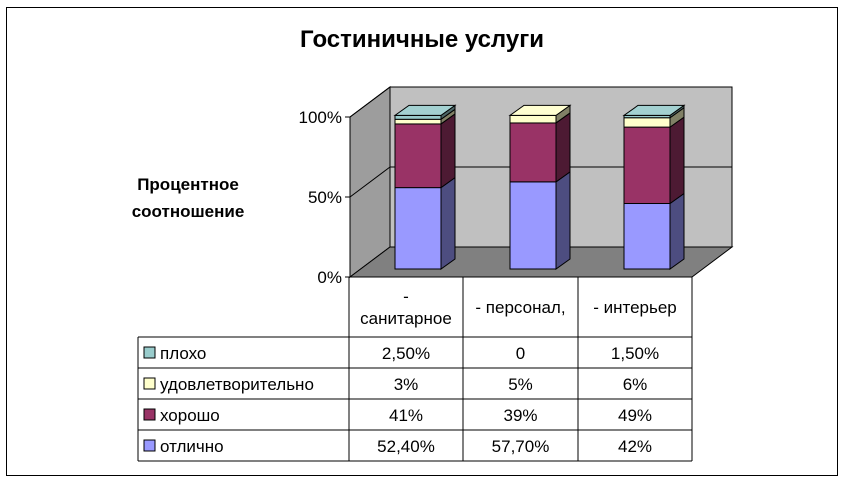 This screenshot has width=845, height=481. What do you see at coordinates (520, 384) in the screenshot?
I see `data-label: 5%` at bounding box center [520, 384].